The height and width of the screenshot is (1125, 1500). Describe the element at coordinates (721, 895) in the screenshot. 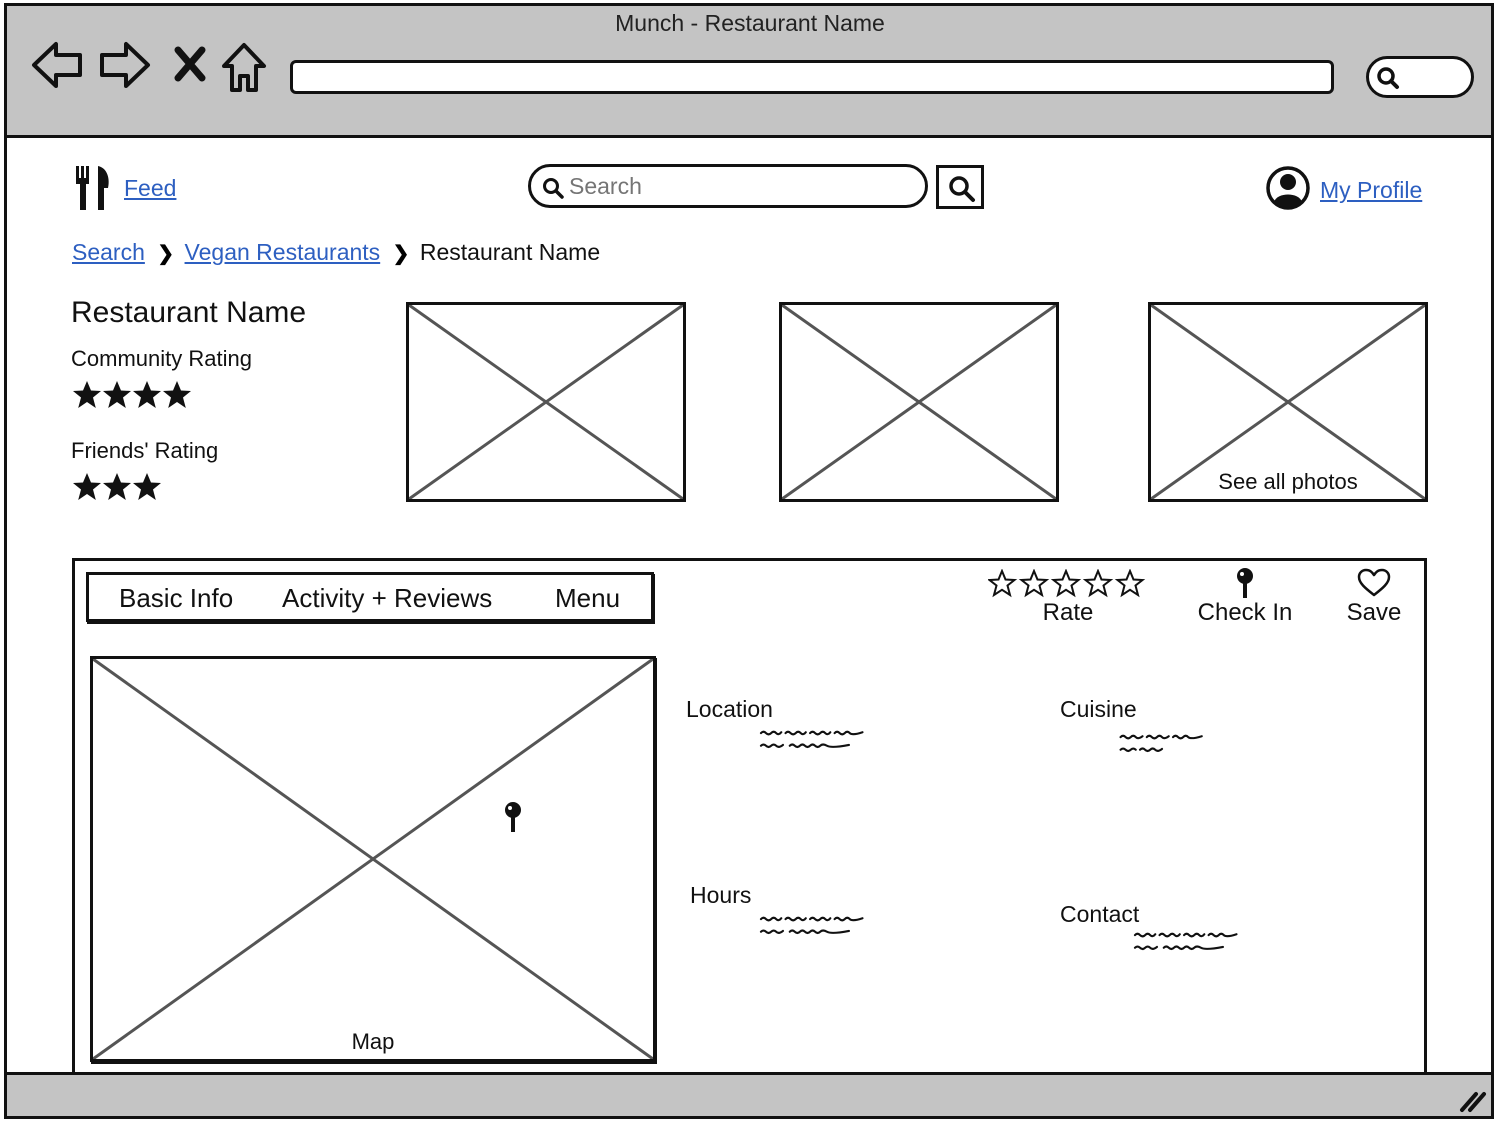

I see `hours-label: Hours` at that location.